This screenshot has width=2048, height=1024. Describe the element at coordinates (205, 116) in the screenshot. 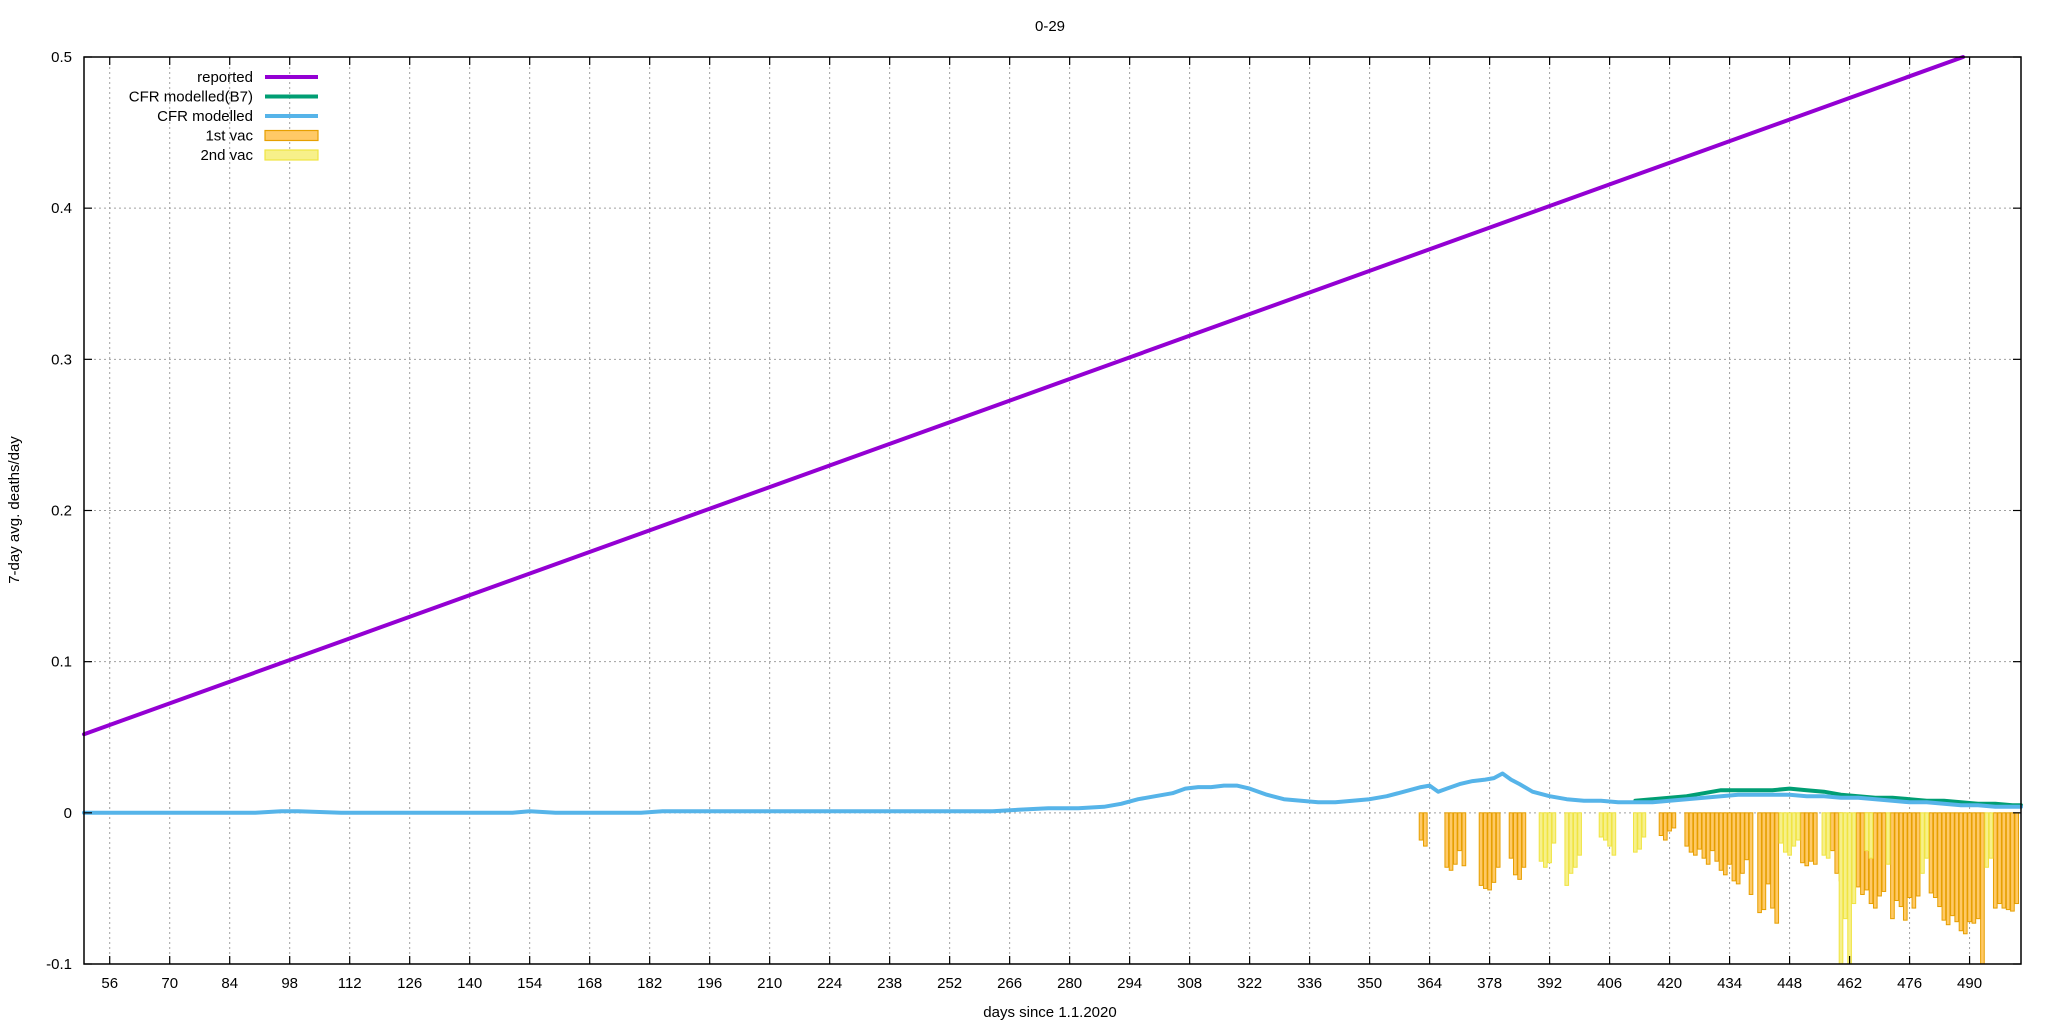

I see `legend-label-cfr-modelled: CFR modelled` at that location.